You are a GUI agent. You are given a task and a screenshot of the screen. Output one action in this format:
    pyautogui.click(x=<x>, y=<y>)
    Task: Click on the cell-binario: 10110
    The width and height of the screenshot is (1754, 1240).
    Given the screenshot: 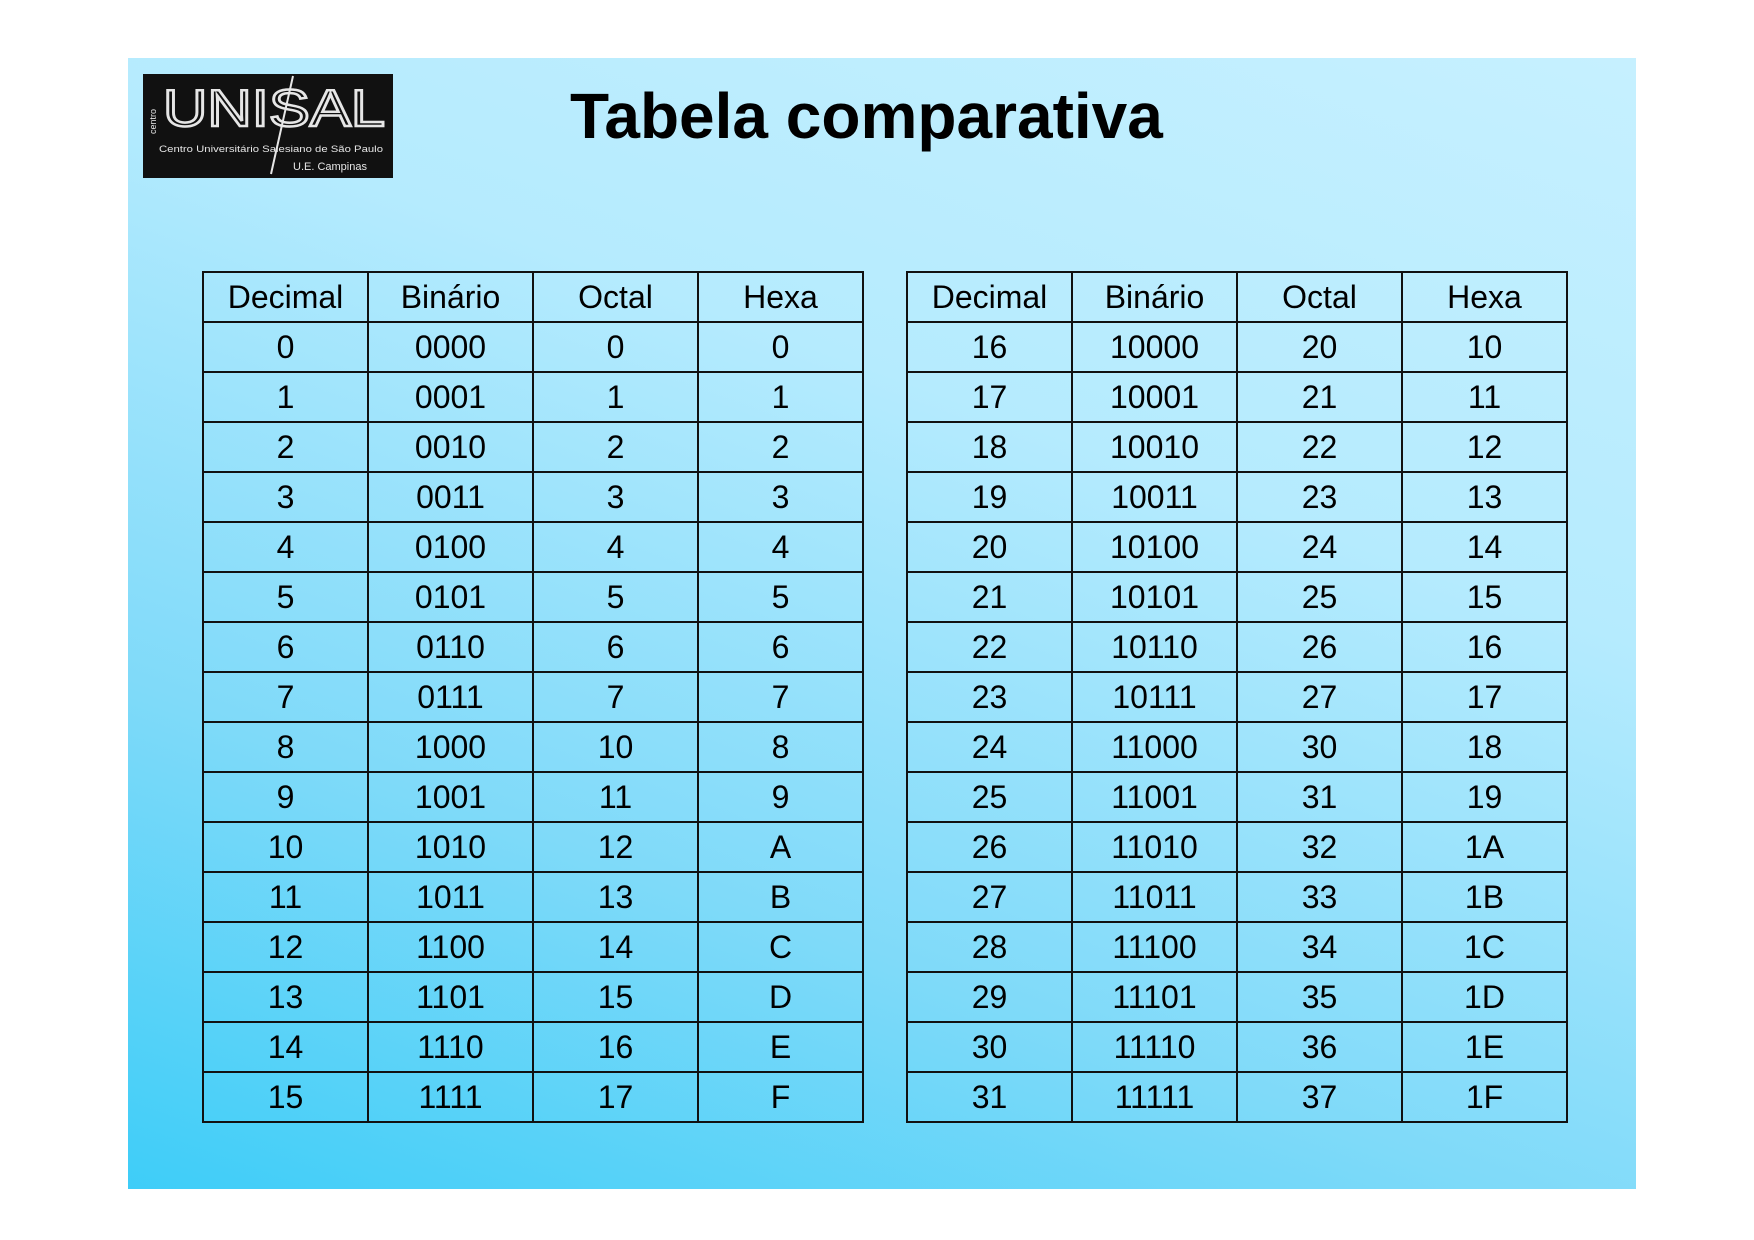 What is the action you would take?
    pyautogui.click(x=1154, y=647)
    